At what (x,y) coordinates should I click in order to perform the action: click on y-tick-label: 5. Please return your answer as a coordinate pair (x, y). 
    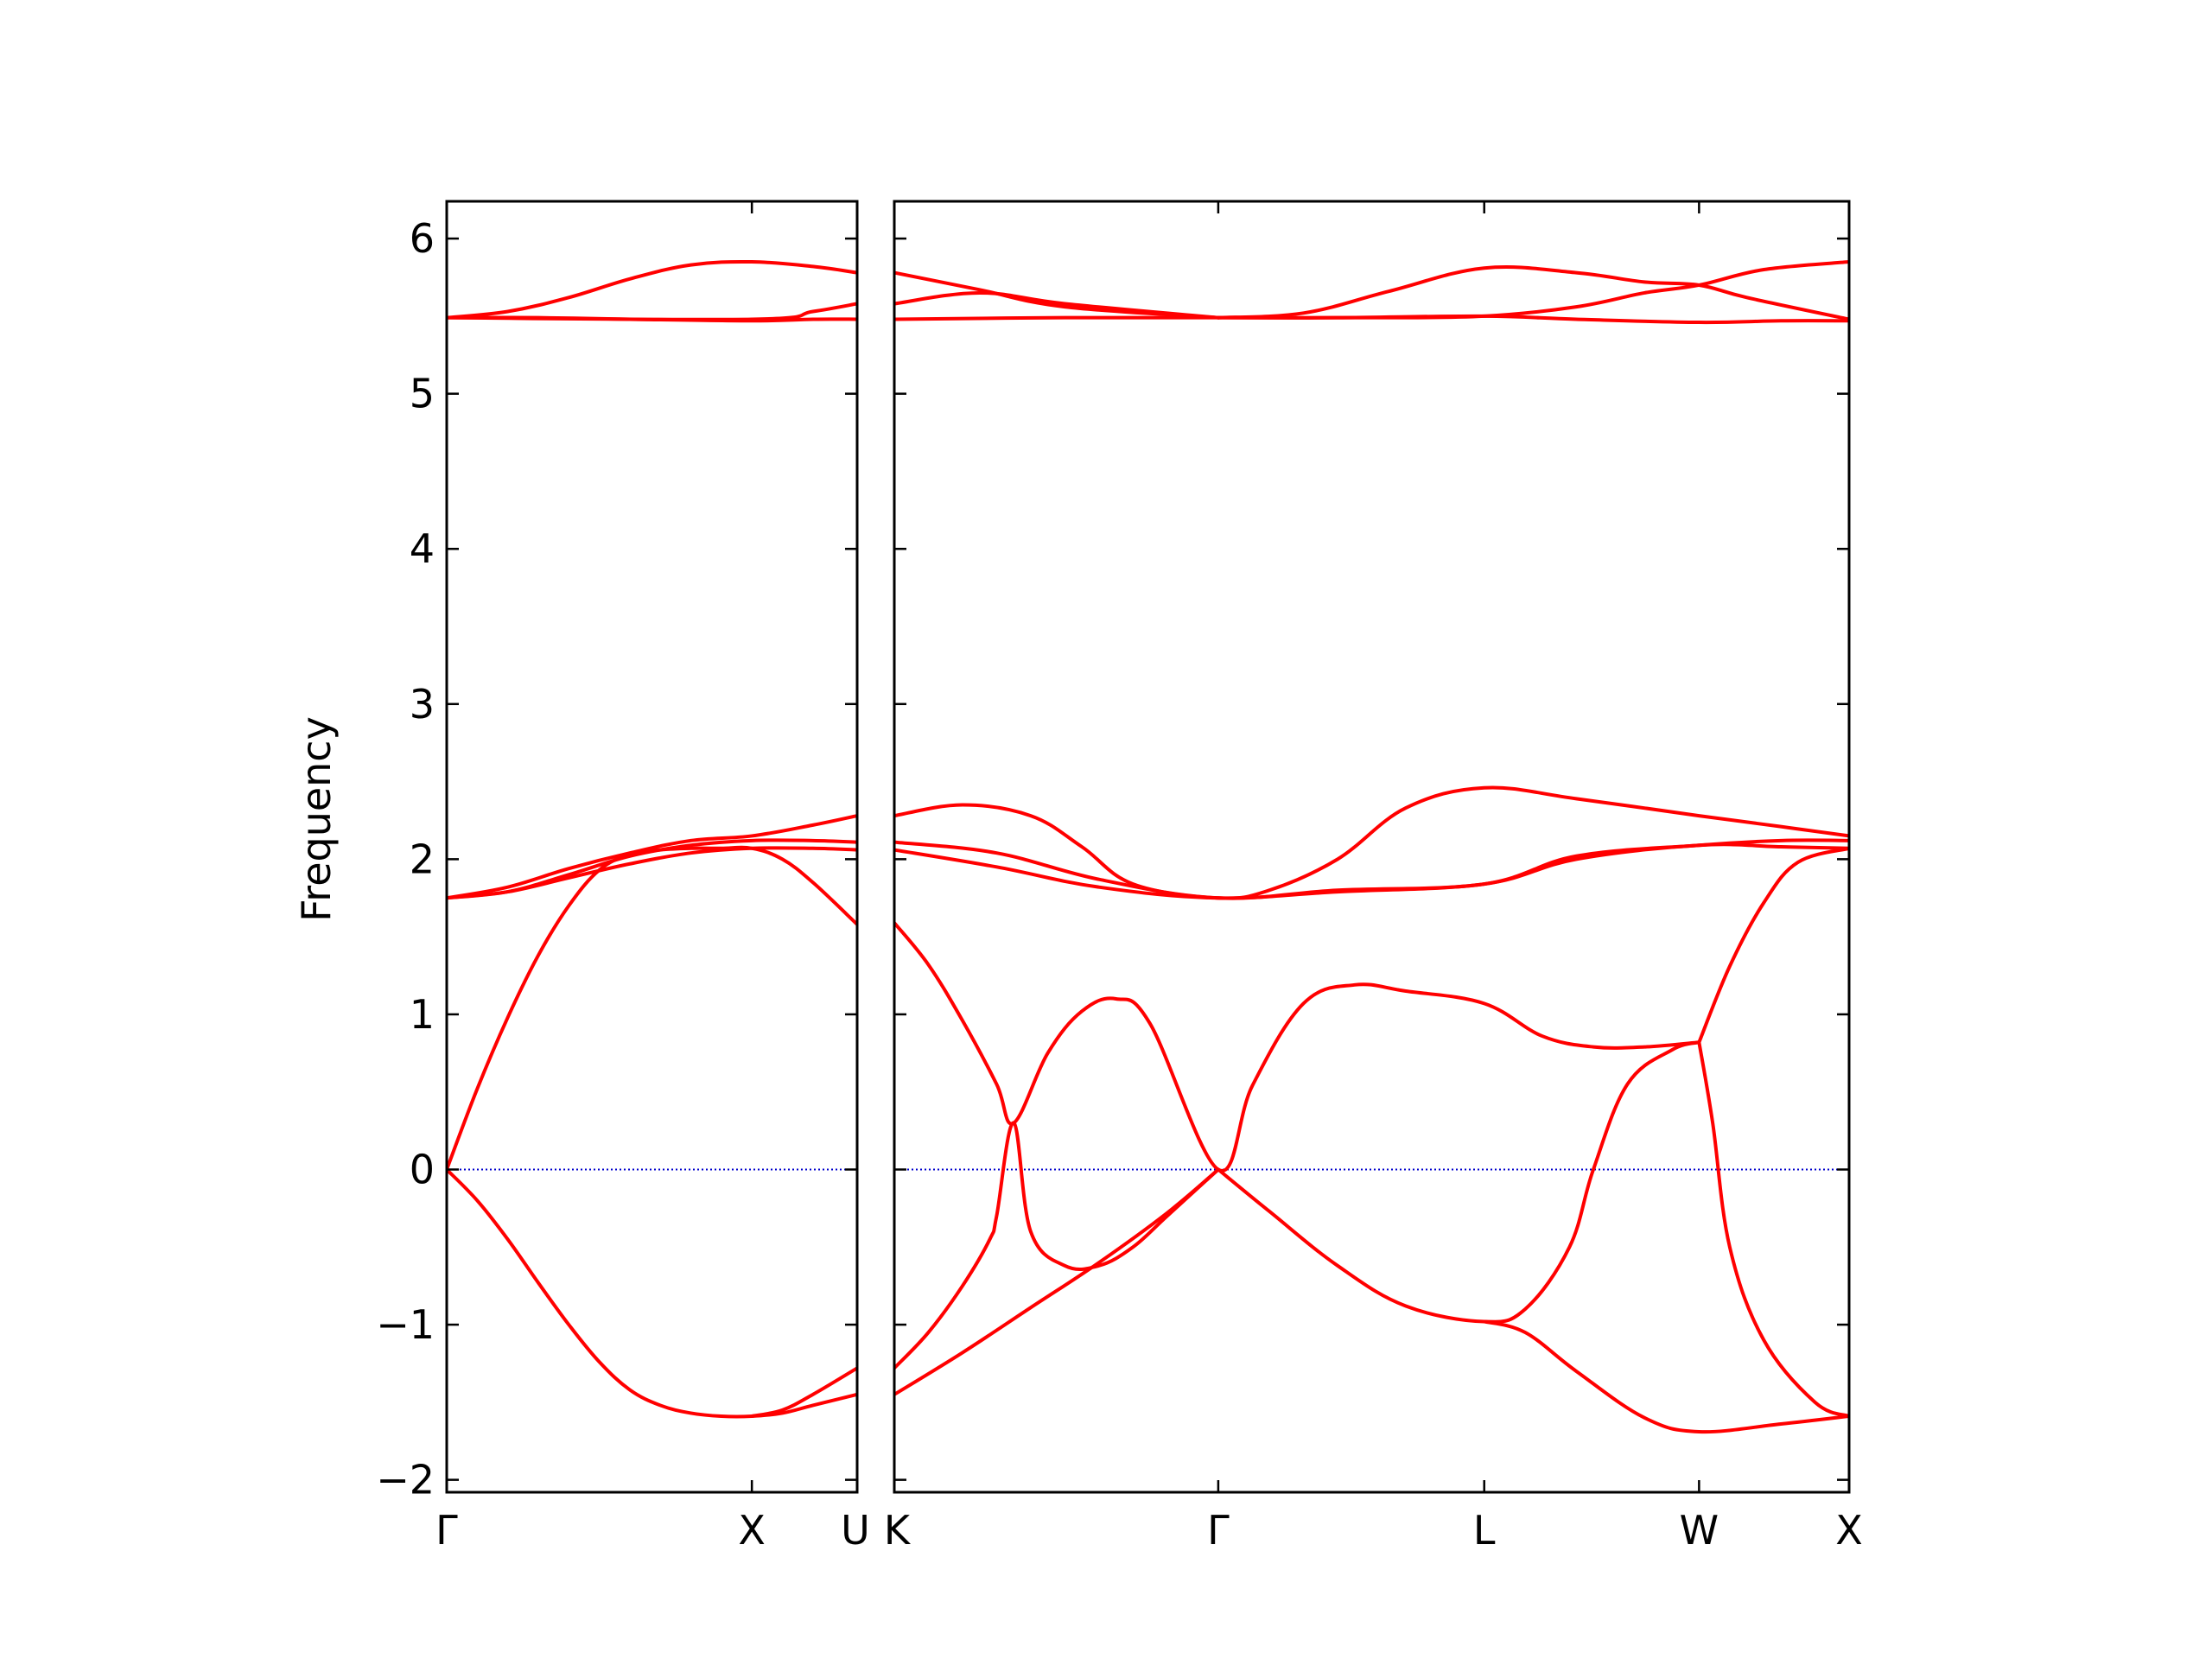
    Looking at the image, I should click on (422, 394).